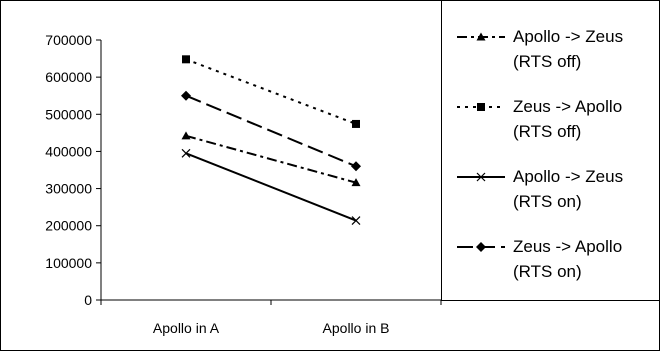 The width and height of the screenshot is (660, 351). I want to click on y-tick-label: 200000, so click(68, 226).